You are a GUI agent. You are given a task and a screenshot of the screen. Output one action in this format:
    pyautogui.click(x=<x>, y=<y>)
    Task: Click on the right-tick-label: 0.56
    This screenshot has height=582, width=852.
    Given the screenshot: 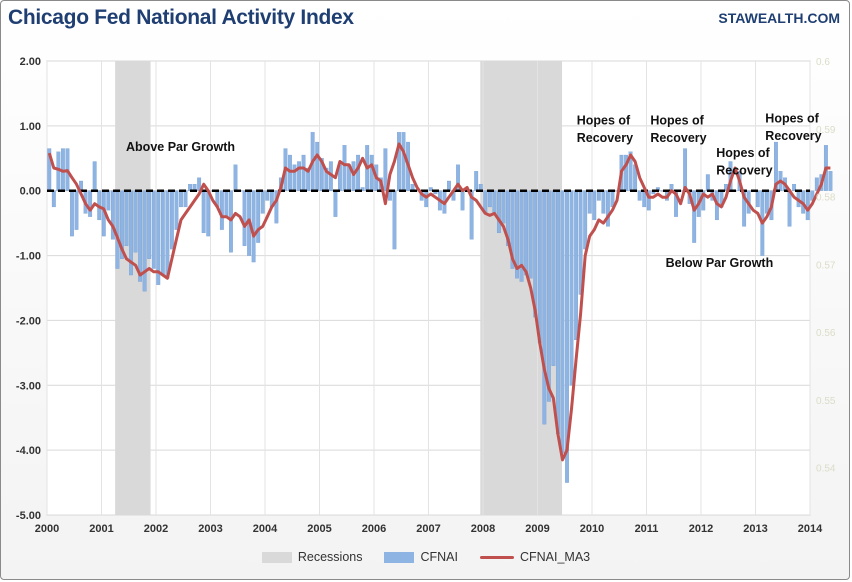 What is the action you would take?
    pyautogui.click(x=826, y=333)
    